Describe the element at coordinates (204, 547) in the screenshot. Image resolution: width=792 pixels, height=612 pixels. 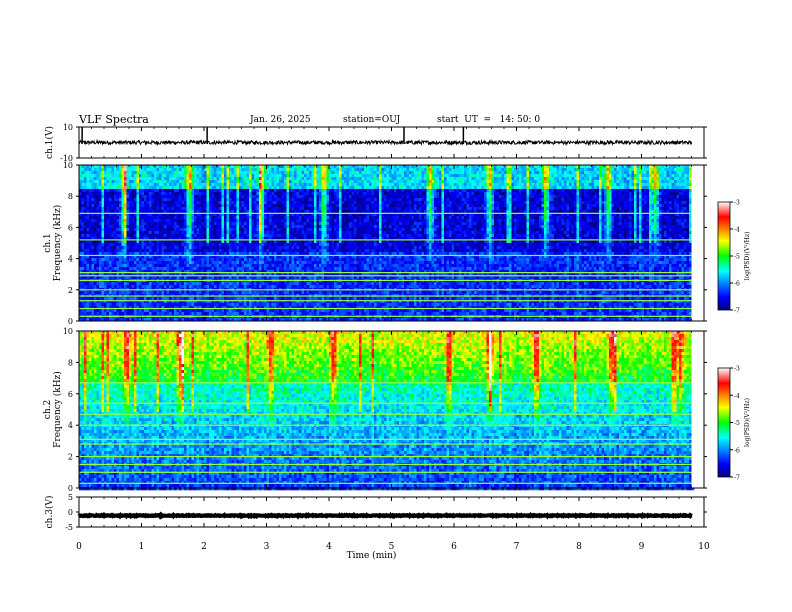
I see `x-tick-label: 2` at that location.